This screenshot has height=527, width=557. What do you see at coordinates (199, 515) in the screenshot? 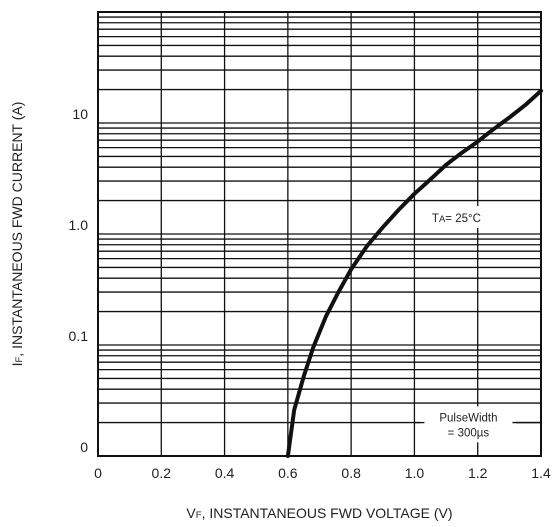
I see `x-axis-title-sub: F` at bounding box center [199, 515].